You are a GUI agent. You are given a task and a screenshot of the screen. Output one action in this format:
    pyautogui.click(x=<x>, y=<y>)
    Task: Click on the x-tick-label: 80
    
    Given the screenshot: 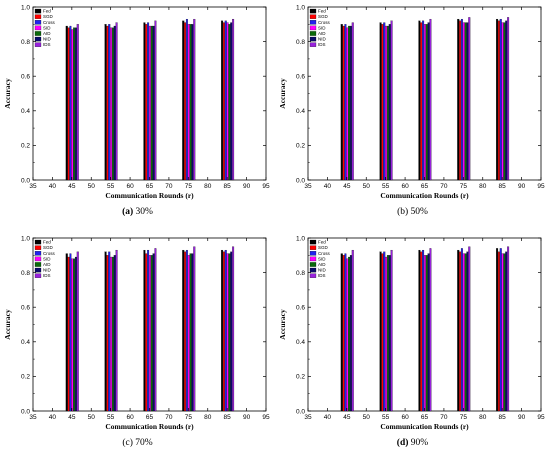 What is the action you would take?
    pyautogui.click(x=208, y=186)
    